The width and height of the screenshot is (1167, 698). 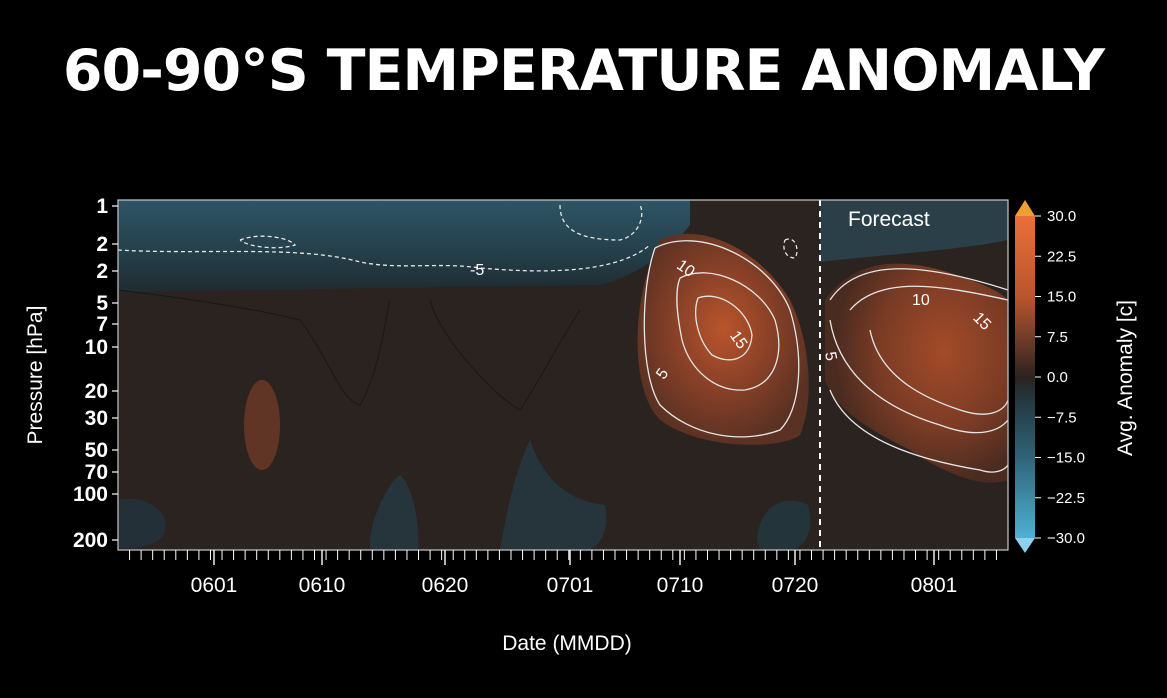 I want to click on y-tick-label: 10, so click(x=96, y=347).